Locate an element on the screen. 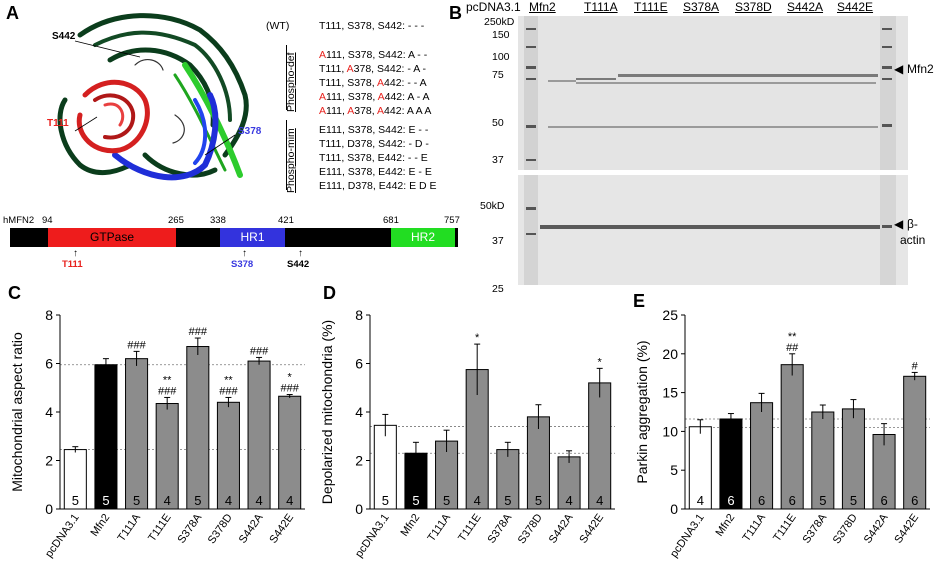 Image resolution: width=941 pixels, height=563 pixels. s442-arrow: ↑ is located at coordinates (300, 253).